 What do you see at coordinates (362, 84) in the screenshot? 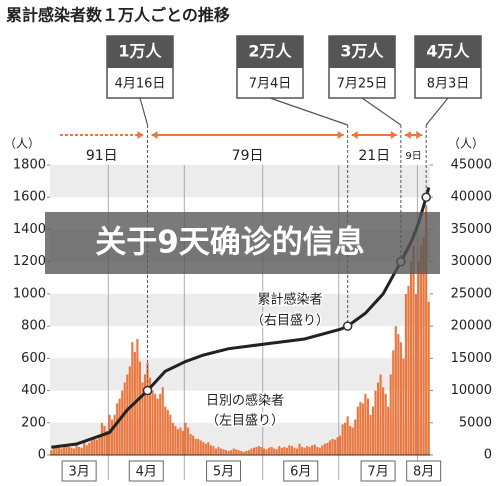
I see `milestone-date: 7月25日` at bounding box center [362, 84].